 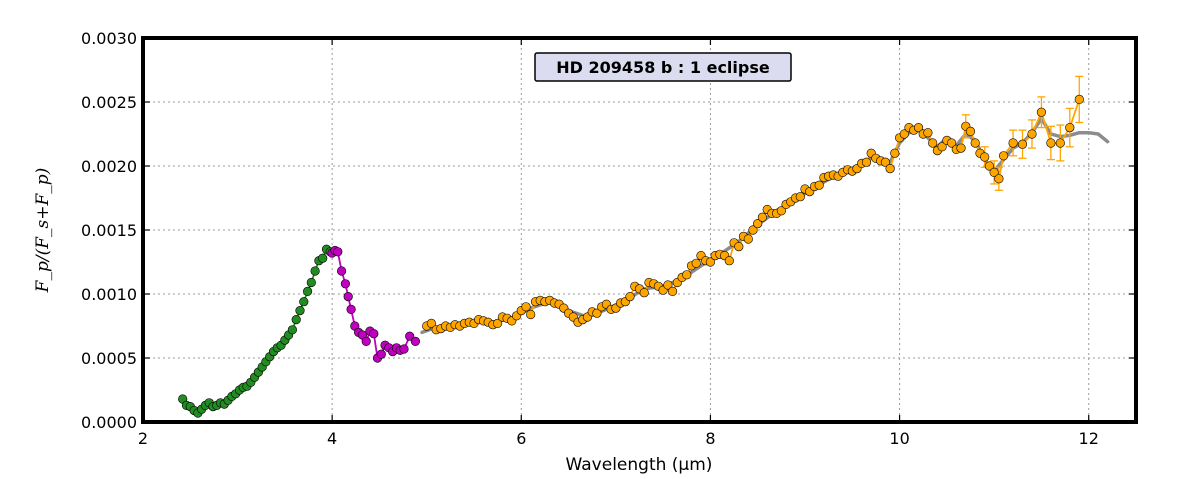 I want to click on y-tick-label: 0.0030, so click(x=109, y=38).